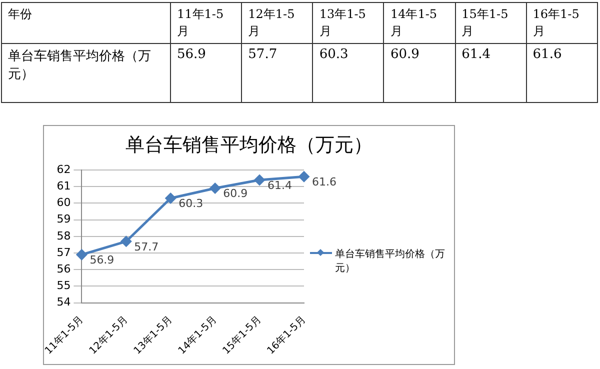  Describe the element at coordinates (63, 219) in the screenshot. I see `y-tick-label: 59` at that location.